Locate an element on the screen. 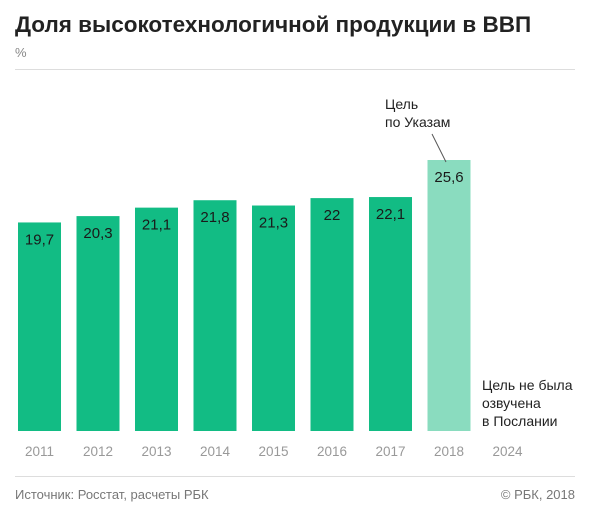 The width and height of the screenshot is (590, 515). copyright: © РБК, 2018 is located at coordinates (537, 494).